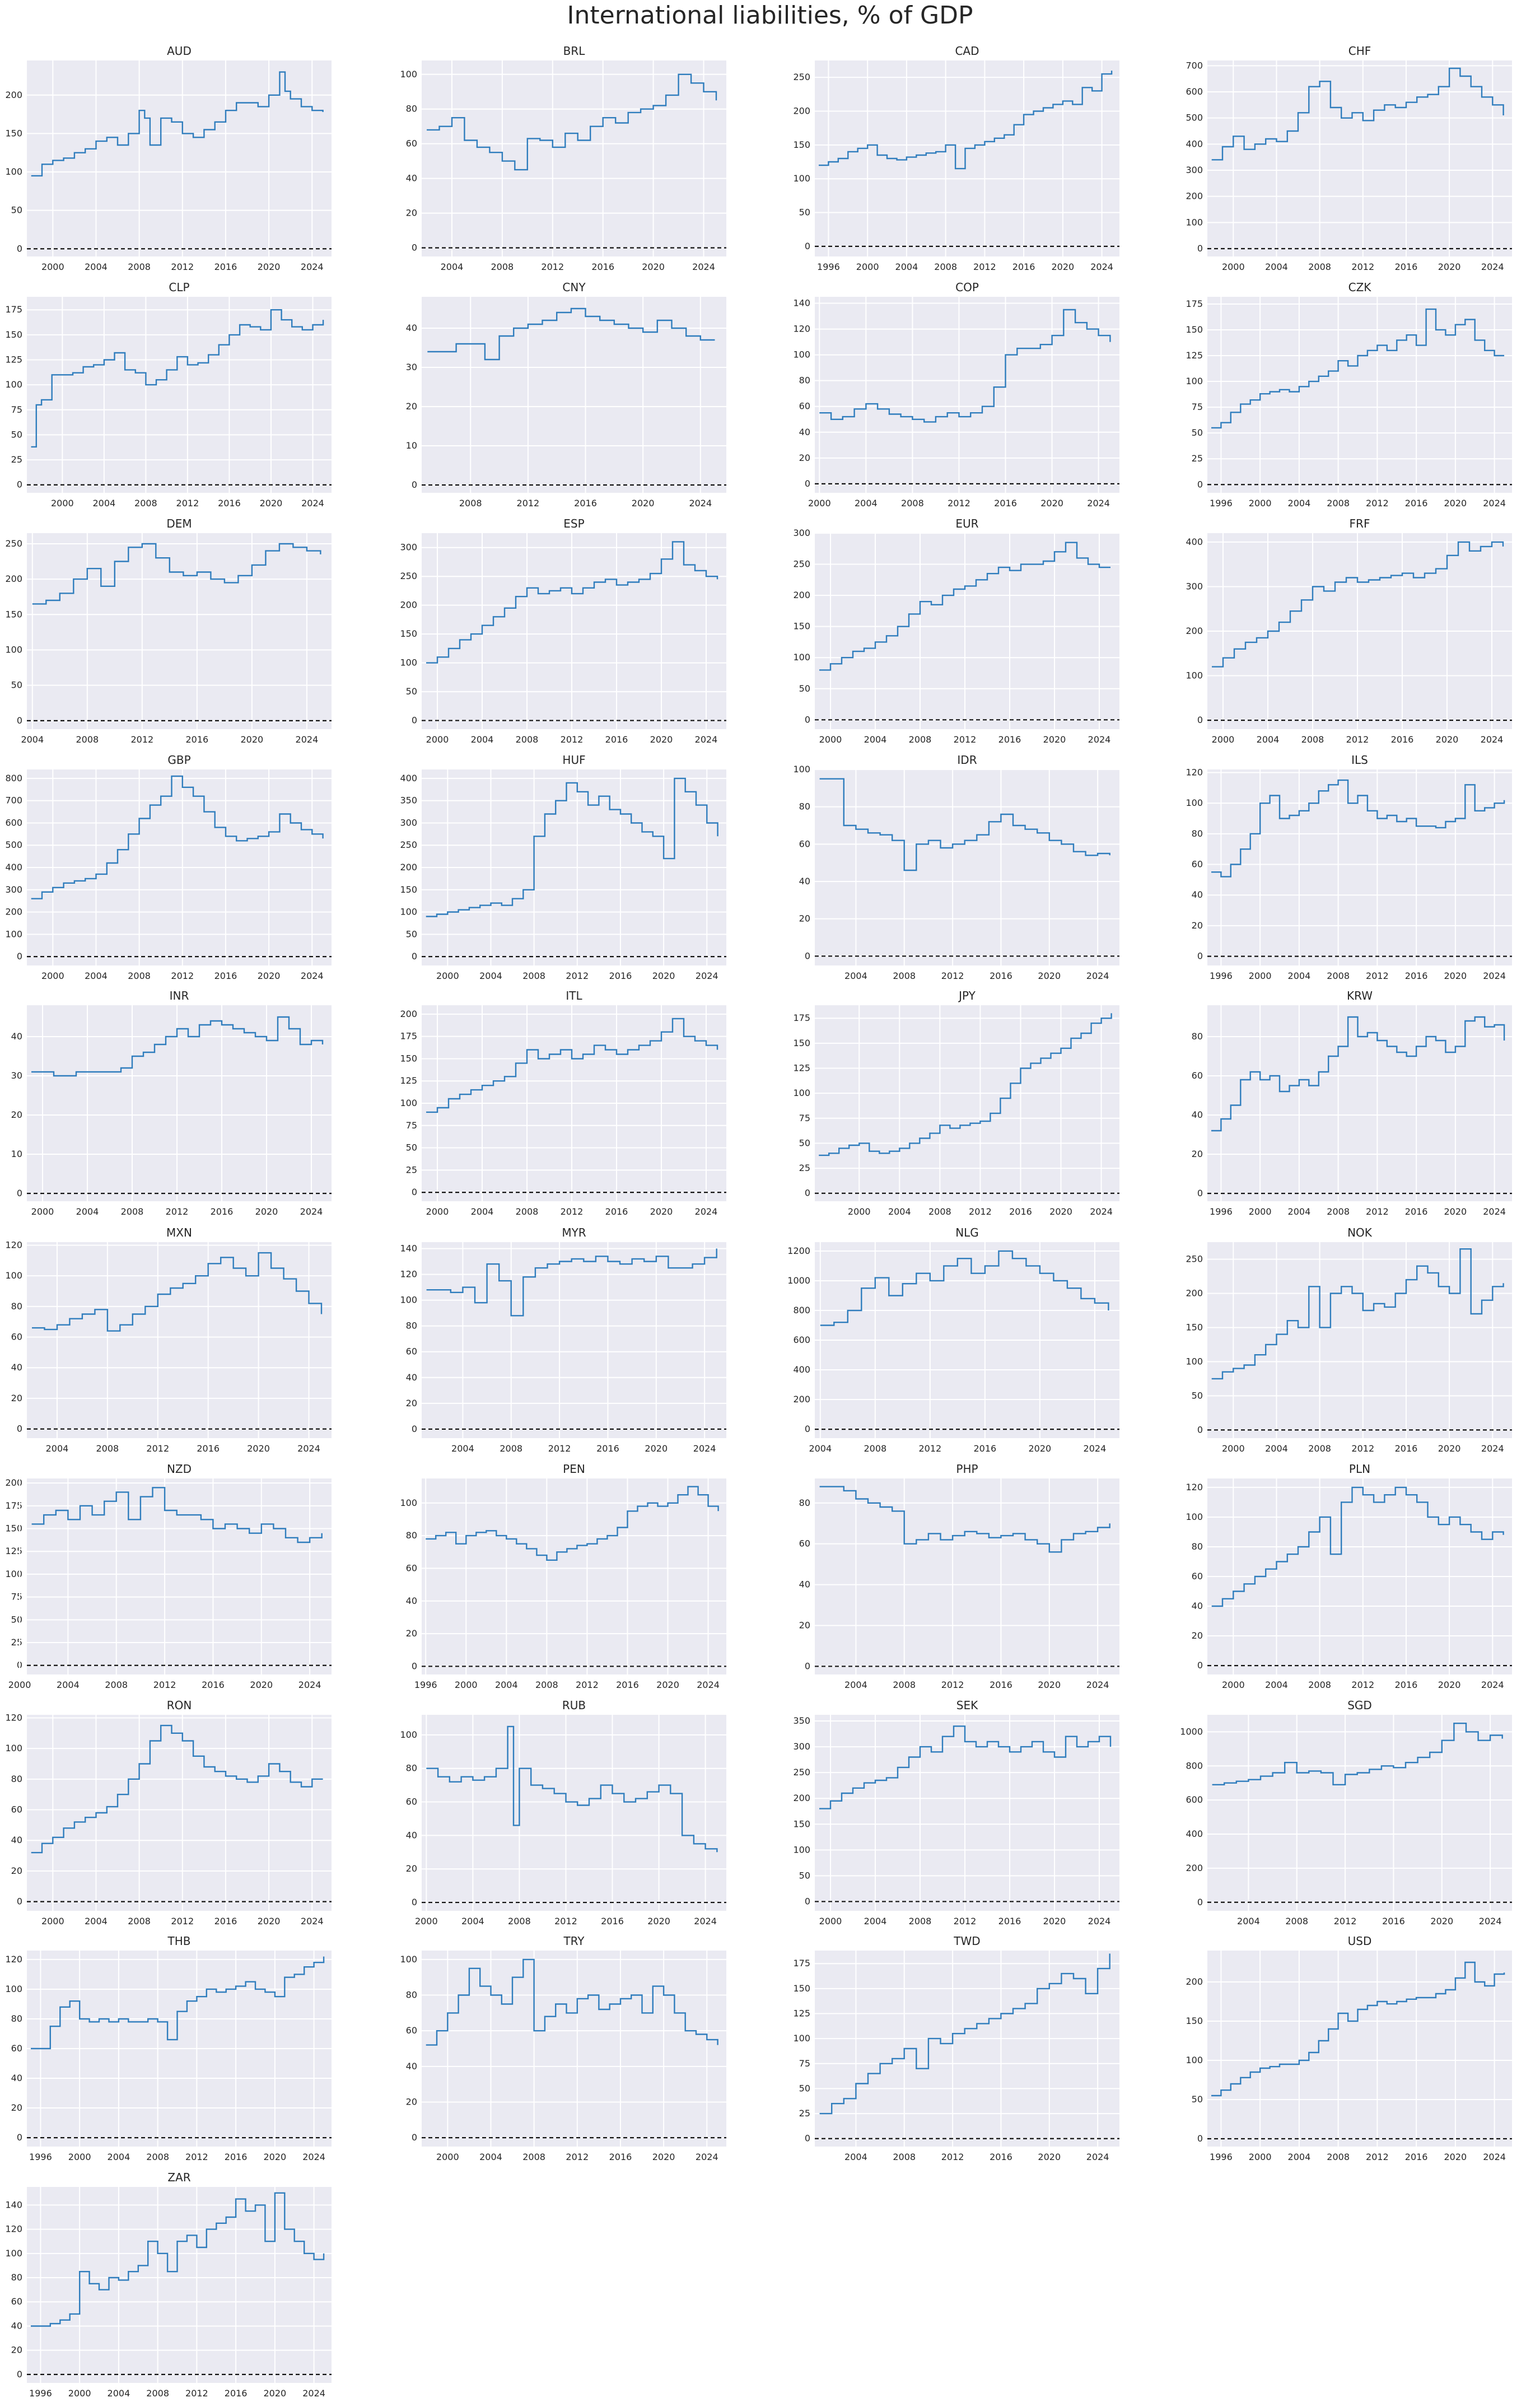 The image size is (1540, 2407). What do you see at coordinates (1360, 51) in the screenshot?
I see `panel-title: CHF` at bounding box center [1360, 51].